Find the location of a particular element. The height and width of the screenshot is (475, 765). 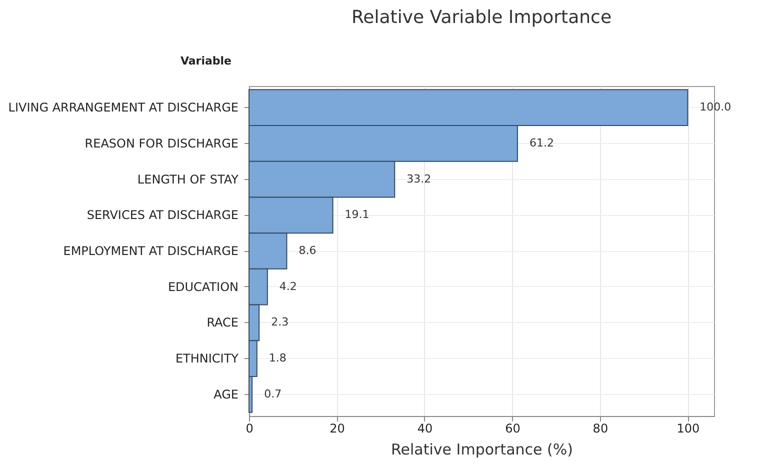

y-tick-label: EDUCATION is located at coordinates (203, 287).